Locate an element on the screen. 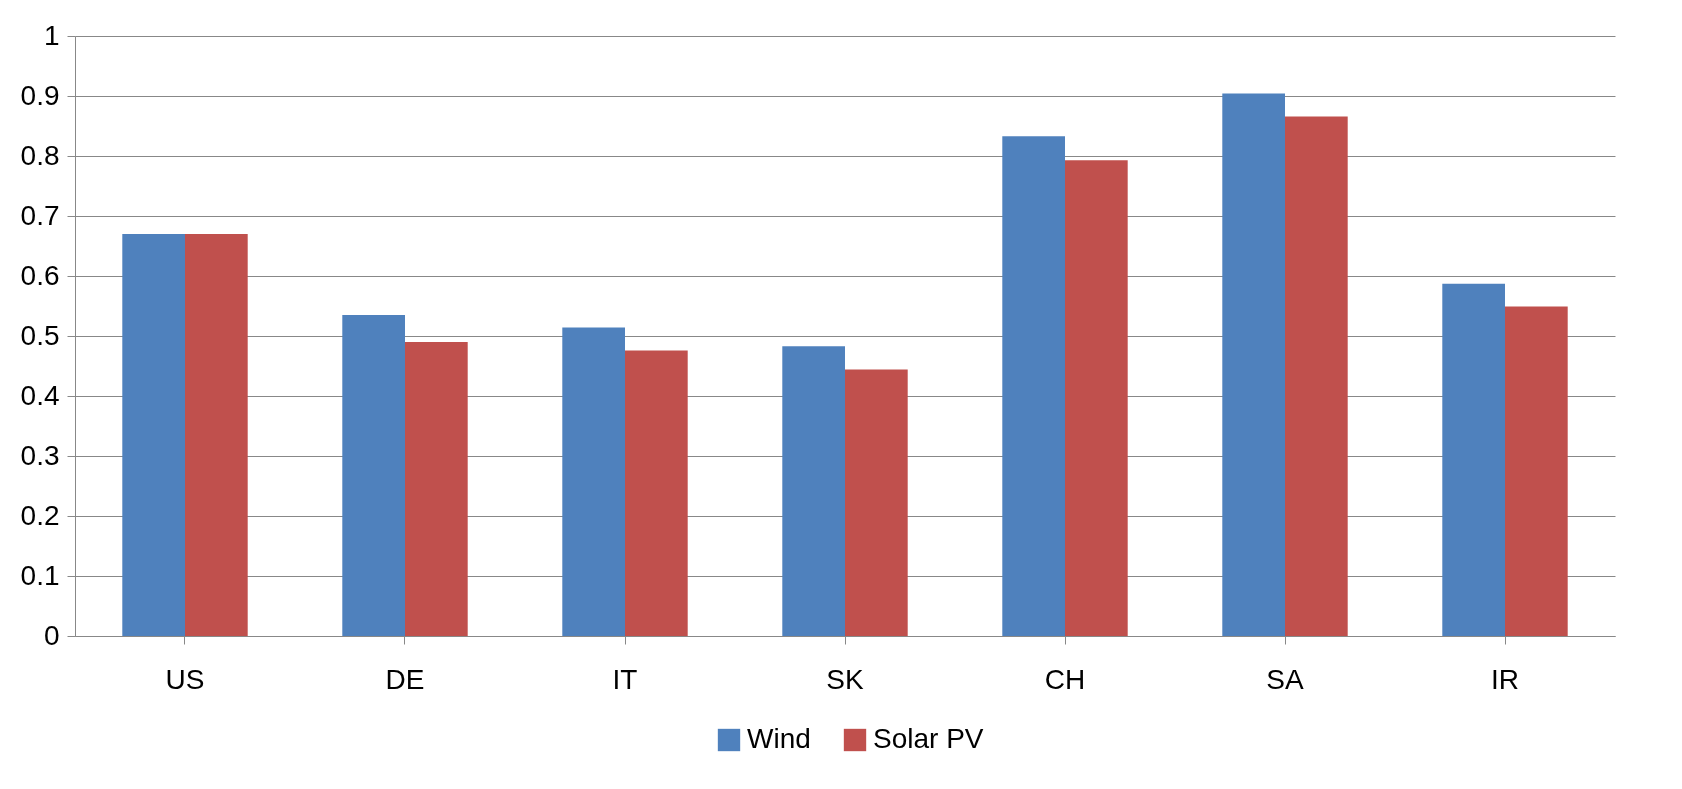  x-tick-label: CH is located at coordinates (1065, 679).